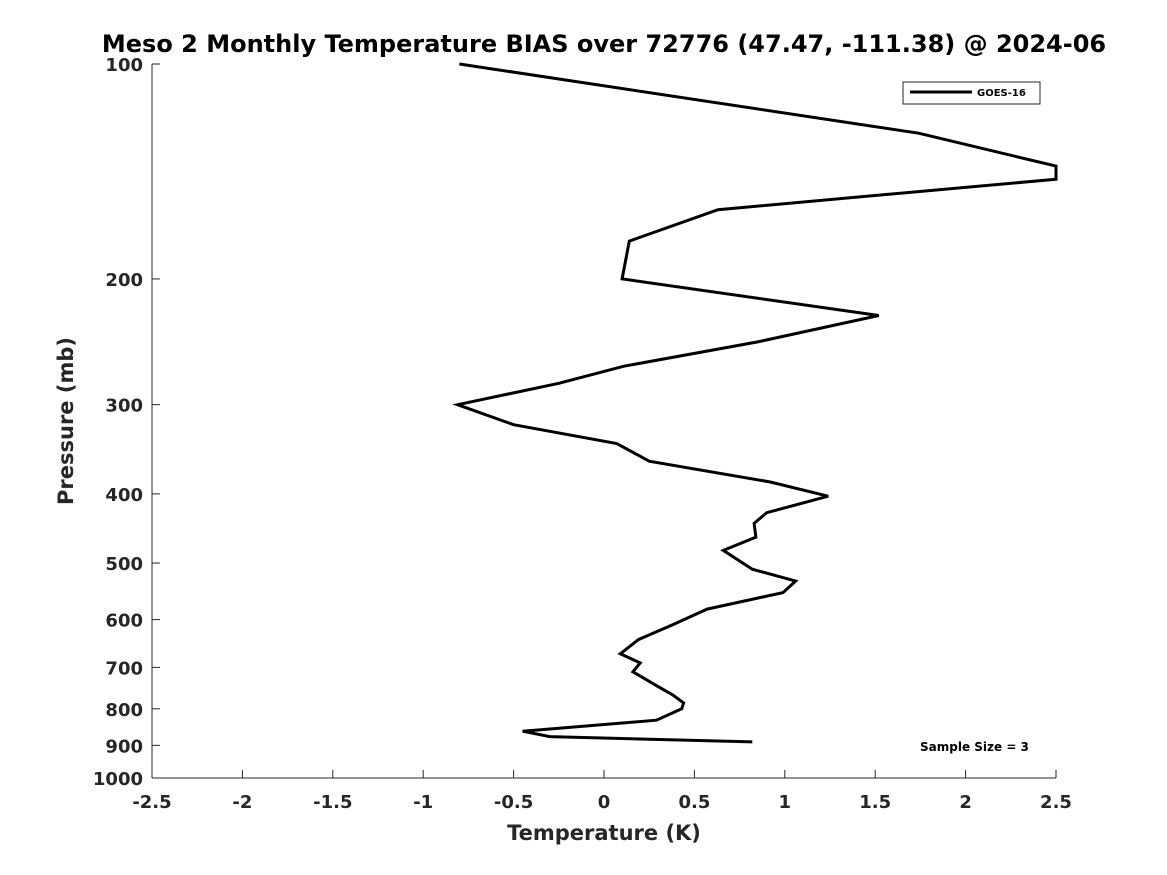 The height and width of the screenshot is (875, 1167). I want to click on y-tick-label: 900, so click(124, 746).